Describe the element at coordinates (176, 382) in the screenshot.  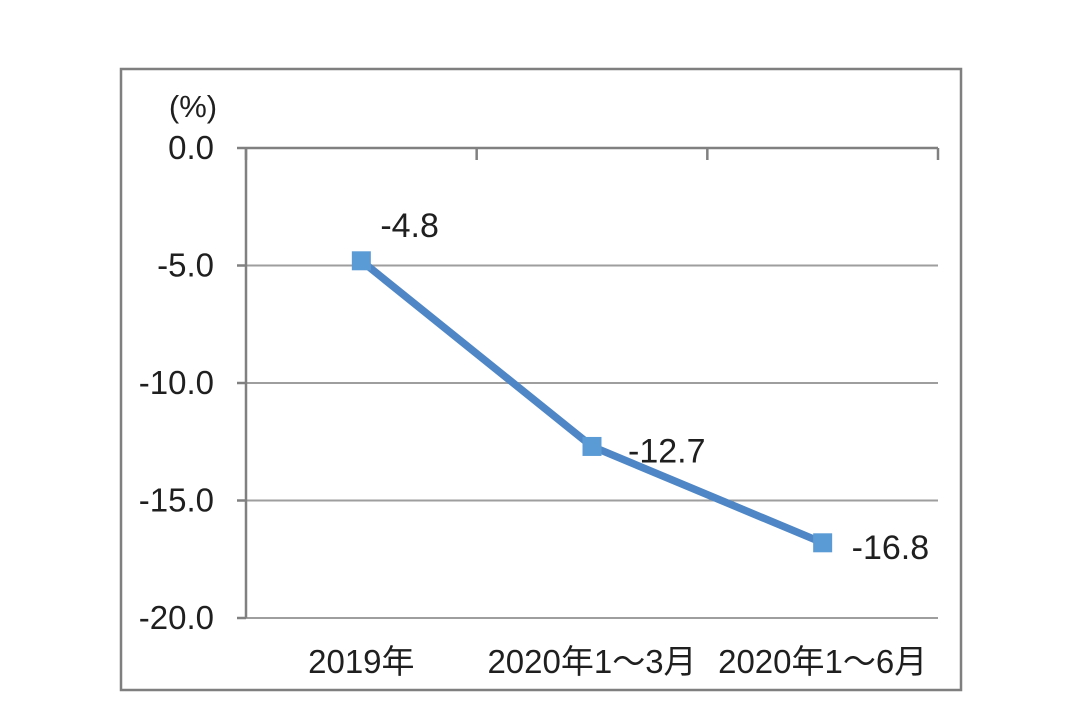
I see `y-tick-label: -10.0` at that location.